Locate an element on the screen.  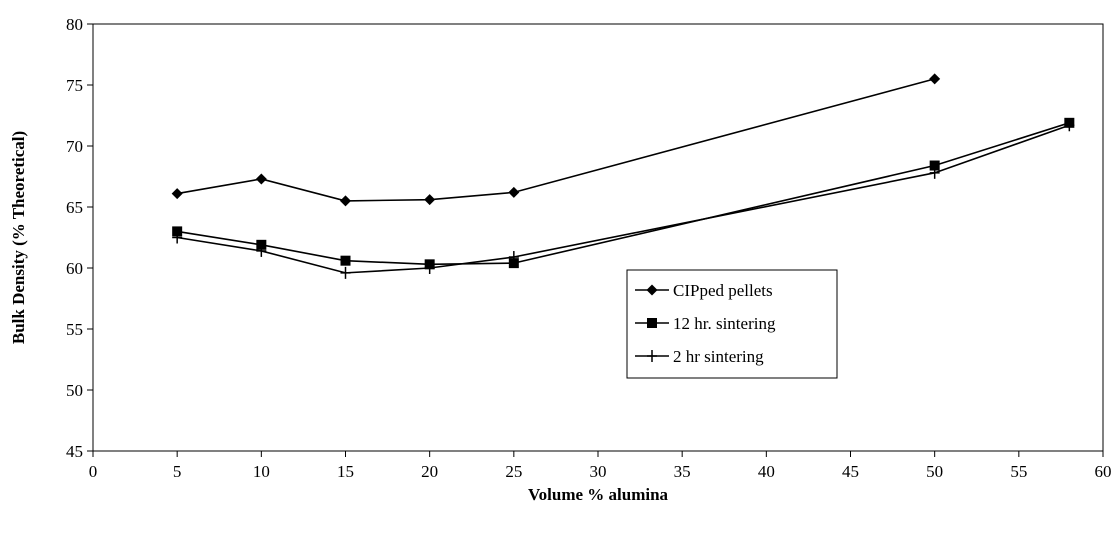
legend-item: CIPped pellets is located at coordinates (704, 290).